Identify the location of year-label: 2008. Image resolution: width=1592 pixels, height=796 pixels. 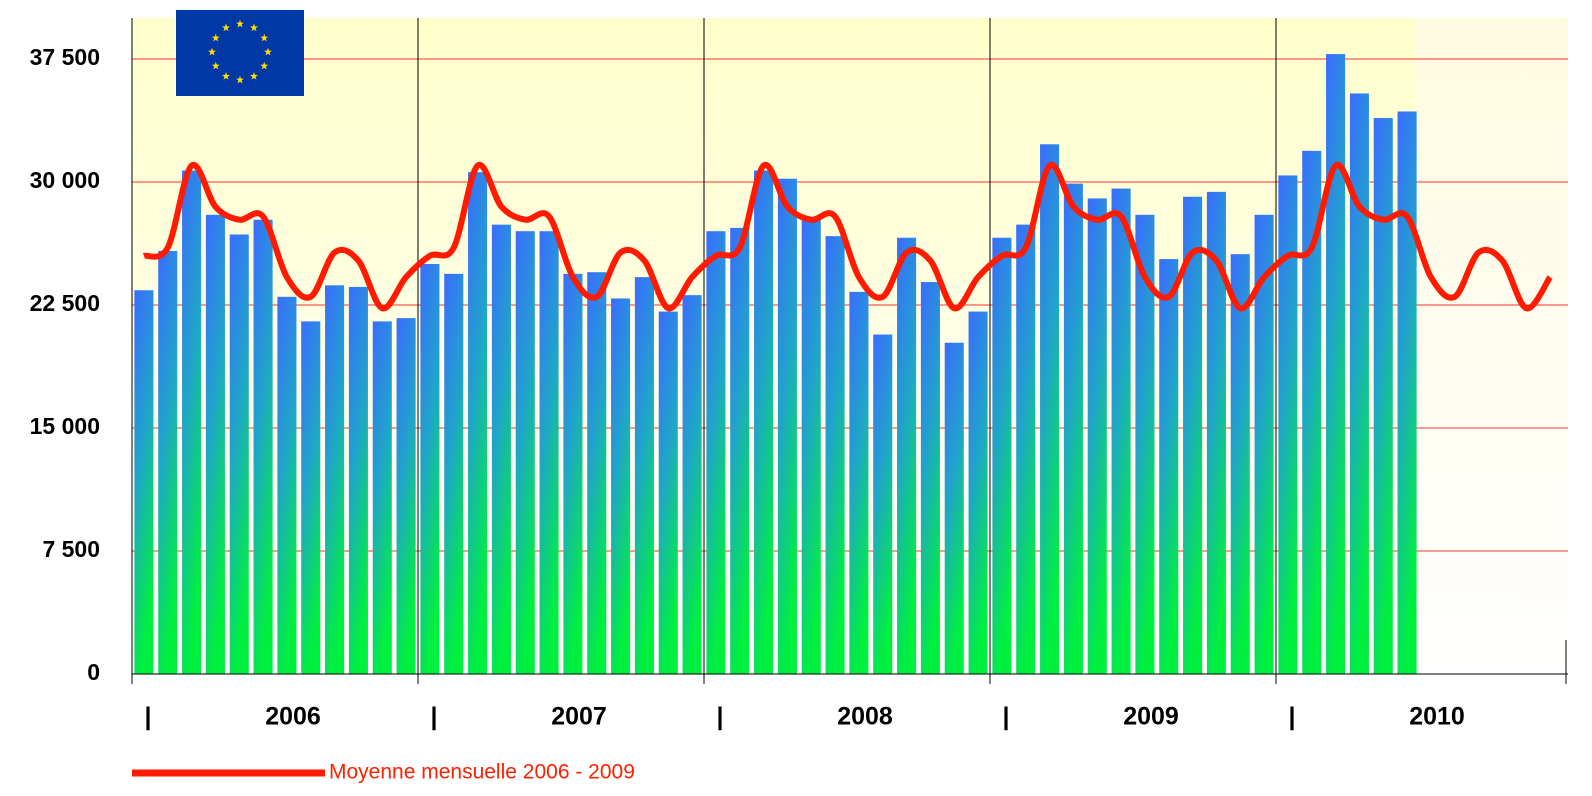
(865, 717).